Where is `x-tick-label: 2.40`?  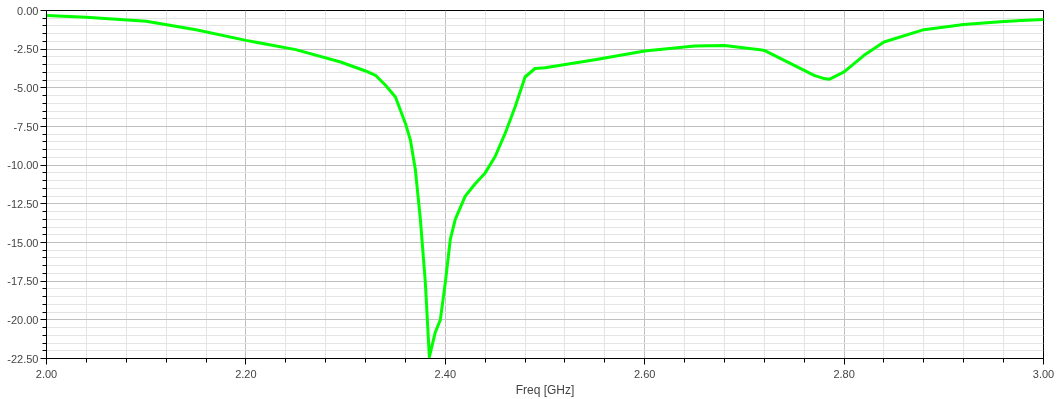
x-tick-label: 2.40 is located at coordinates (445, 373).